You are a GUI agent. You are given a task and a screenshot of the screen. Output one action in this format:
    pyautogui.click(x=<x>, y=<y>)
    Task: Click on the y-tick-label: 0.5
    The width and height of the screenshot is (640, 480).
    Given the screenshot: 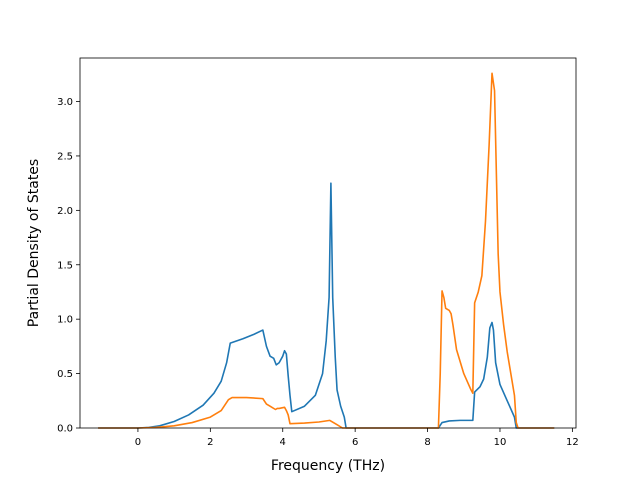 What is the action you would take?
    pyautogui.click(x=65, y=374)
    